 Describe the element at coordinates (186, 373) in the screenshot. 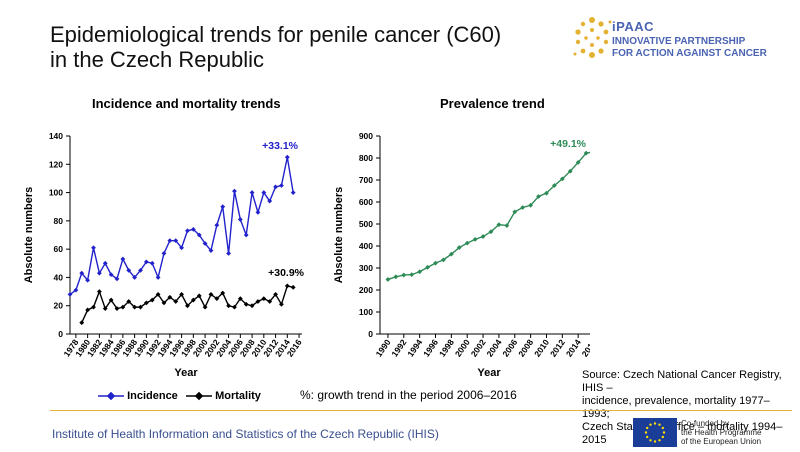

I see `x-axis-label: Year` at that location.